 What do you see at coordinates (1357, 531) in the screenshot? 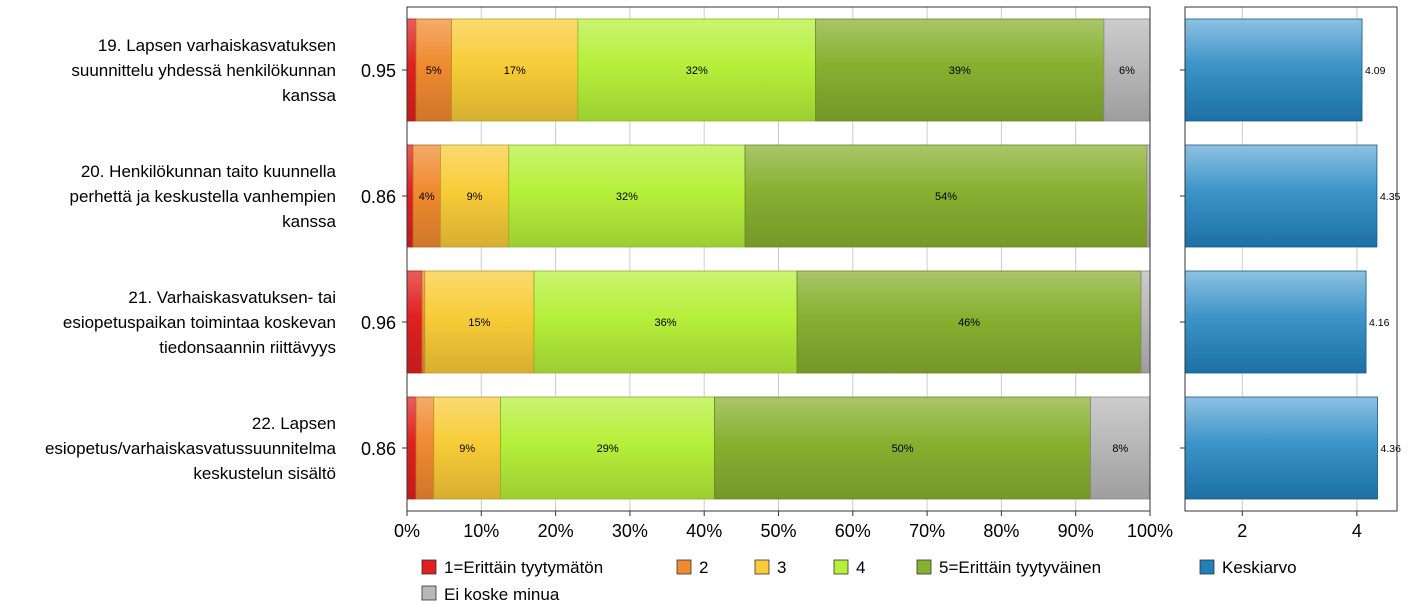
I see `mean-tick-label: 4` at bounding box center [1357, 531].